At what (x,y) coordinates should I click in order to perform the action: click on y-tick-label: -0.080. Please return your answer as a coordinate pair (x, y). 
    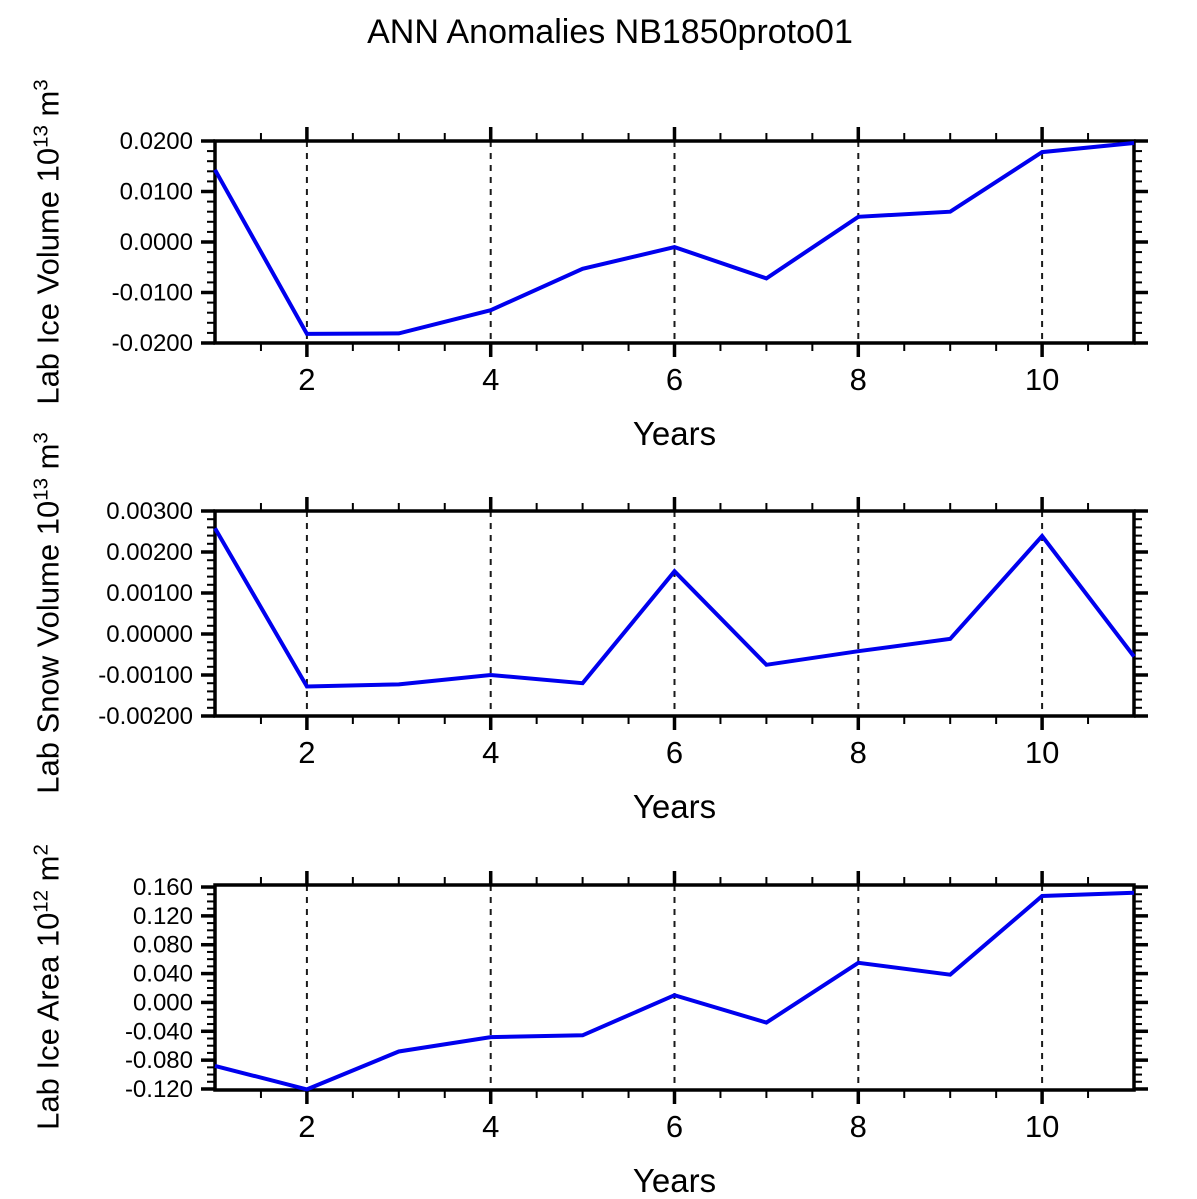
    Looking at the image, I should click on (159, 1060).